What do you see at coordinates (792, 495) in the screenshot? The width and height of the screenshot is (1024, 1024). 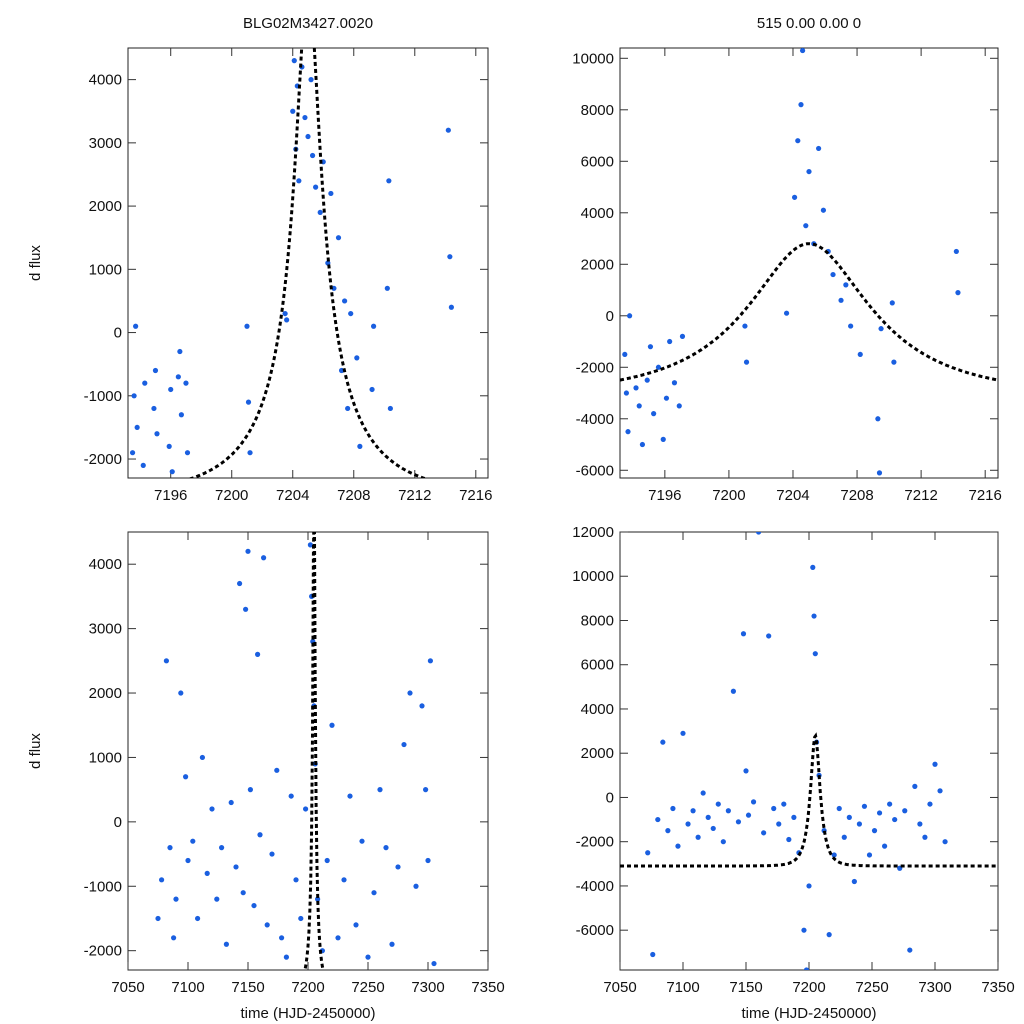 I see `x-tick-label: 7204` at bounding box center [792, 495].